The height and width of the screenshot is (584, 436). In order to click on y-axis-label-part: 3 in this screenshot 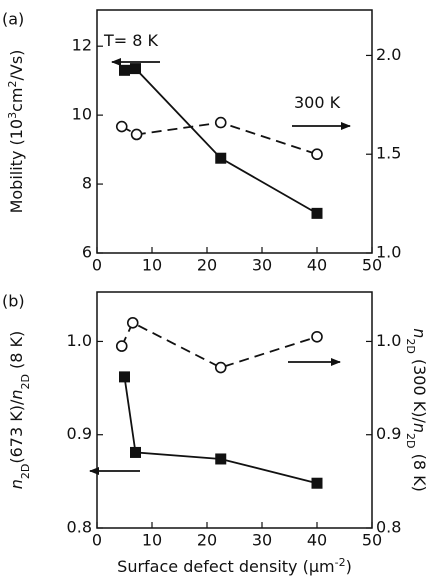, I will do `click(12, 115)`.